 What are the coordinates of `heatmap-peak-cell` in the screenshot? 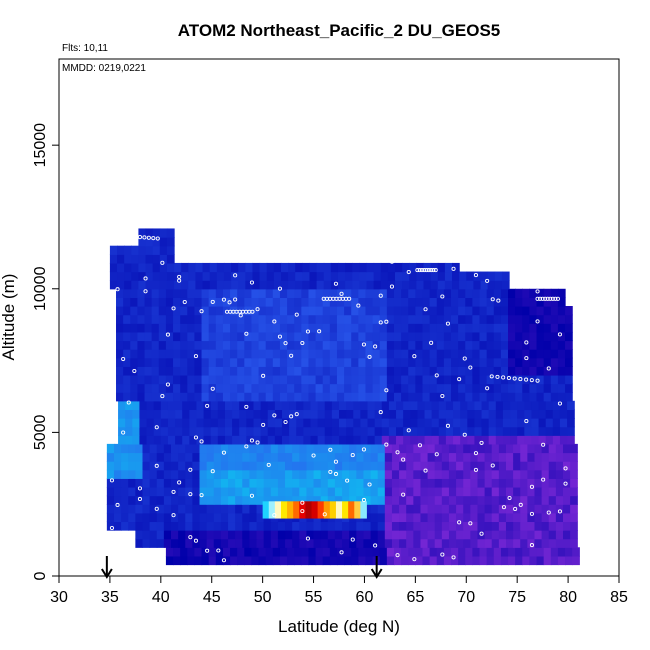 It's located at (327, 510).